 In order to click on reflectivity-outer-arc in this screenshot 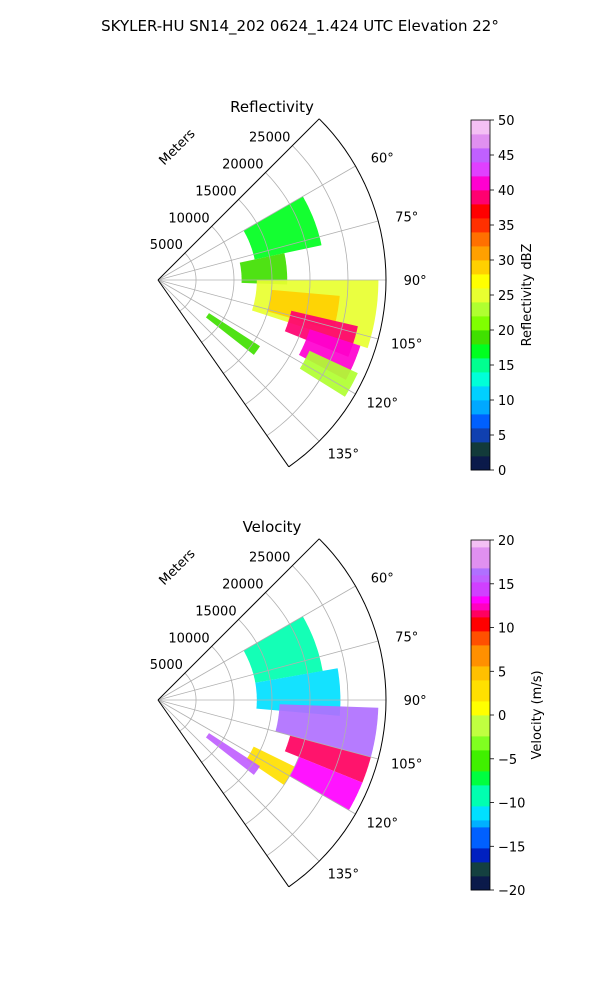, I will do `click(337, 293)`.